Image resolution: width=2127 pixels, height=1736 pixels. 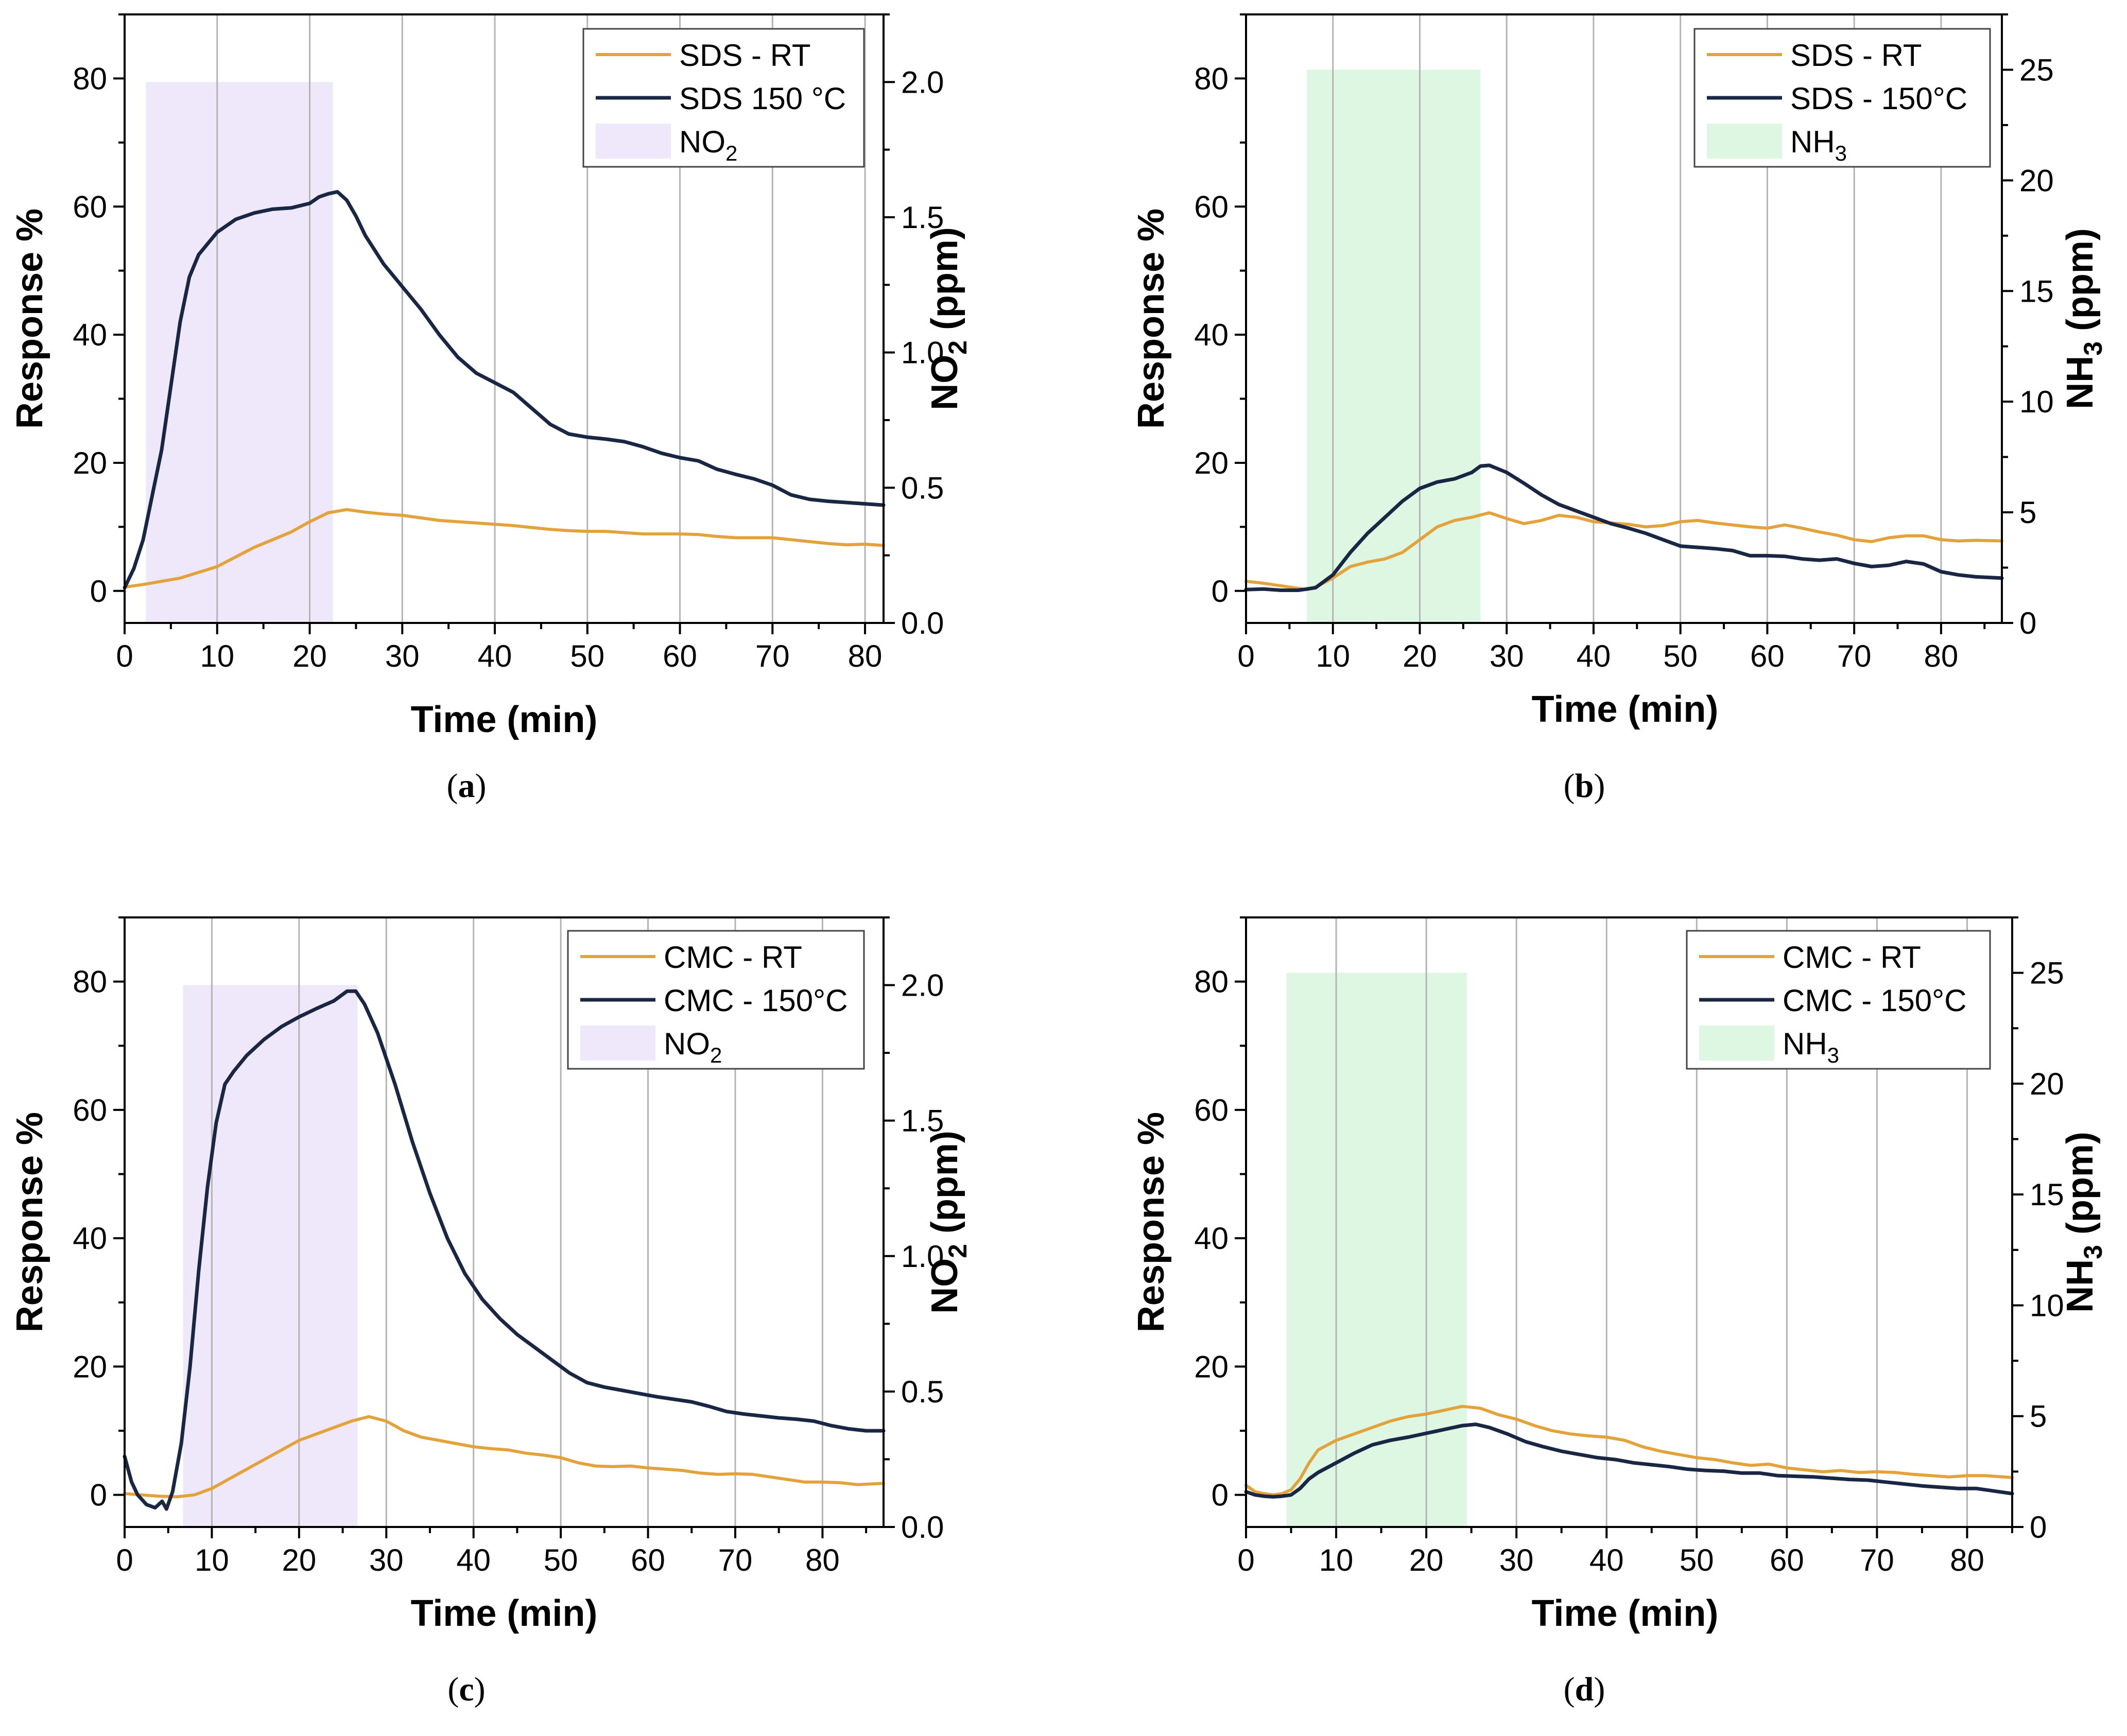 What do you see at coordinates (2037, 402) in the screenshot?
I see `y2-tick-label: 10` at bounding box center [2037, 402].